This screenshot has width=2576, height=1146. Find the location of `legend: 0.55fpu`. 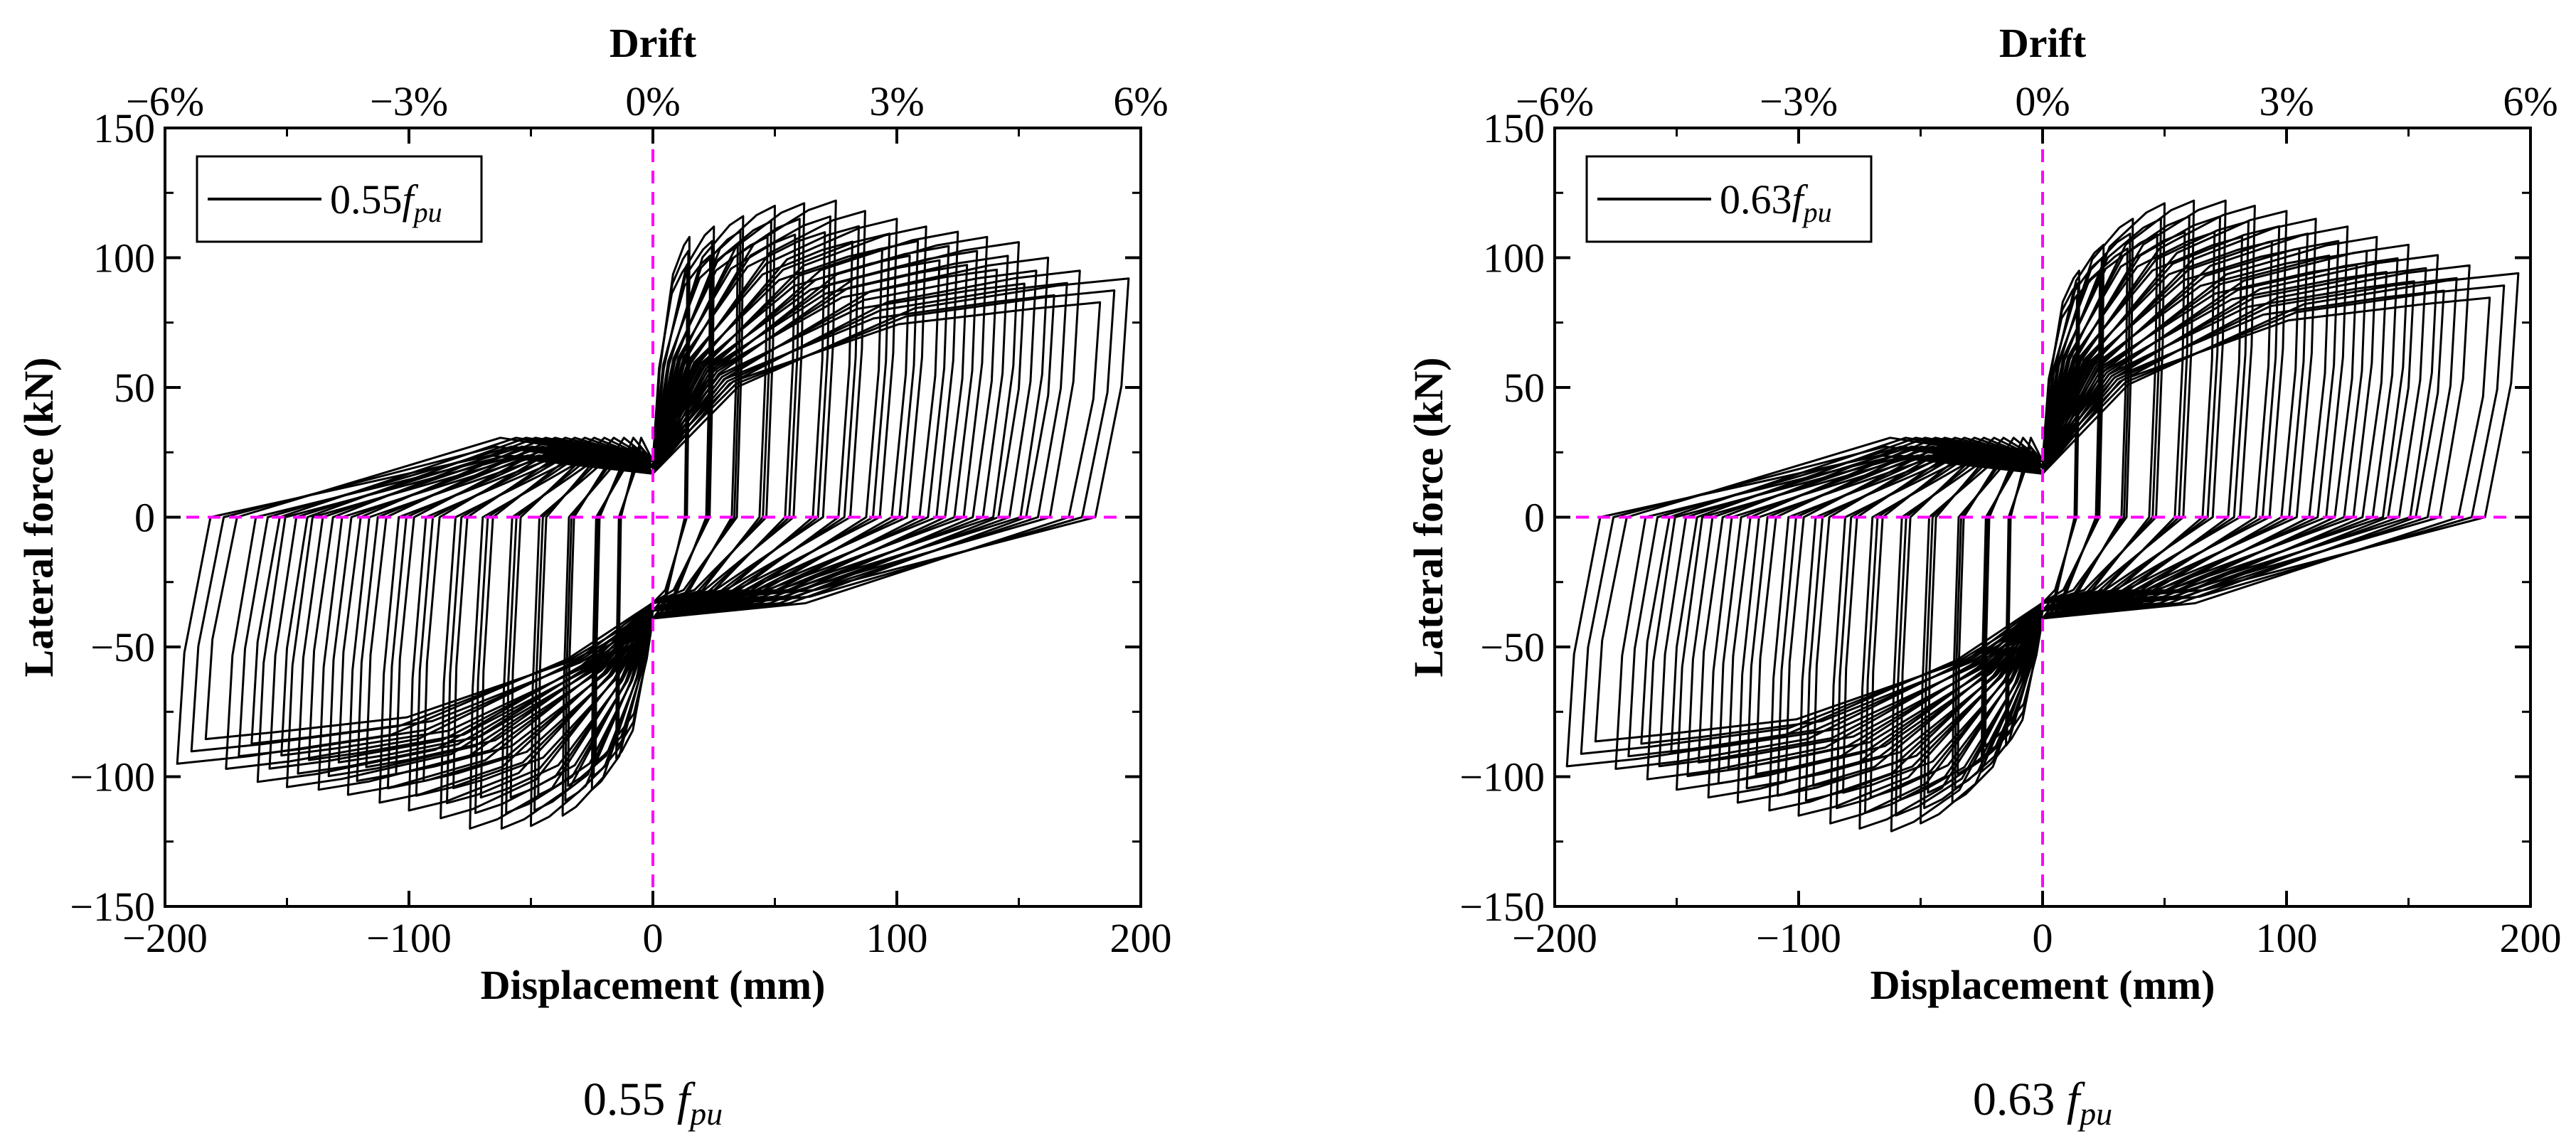

legend: 0.55fpu is located at coordinates (339, 199).